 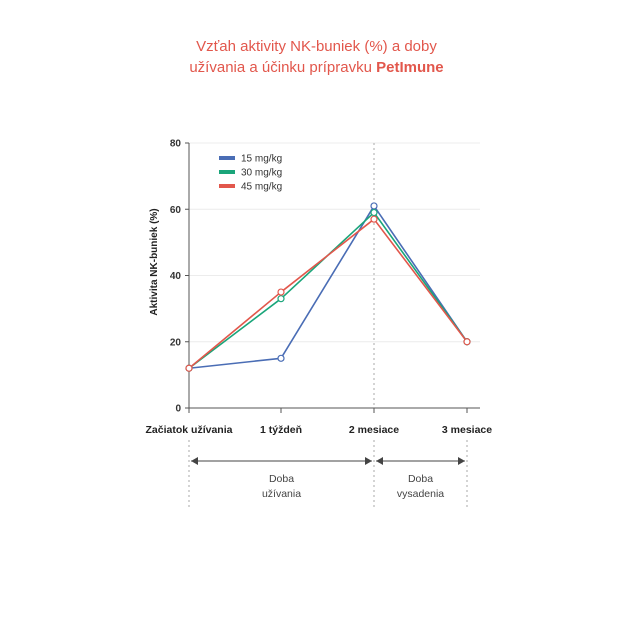 I want to click on series-30-mg-kg-line, so click(x=328, y=290).